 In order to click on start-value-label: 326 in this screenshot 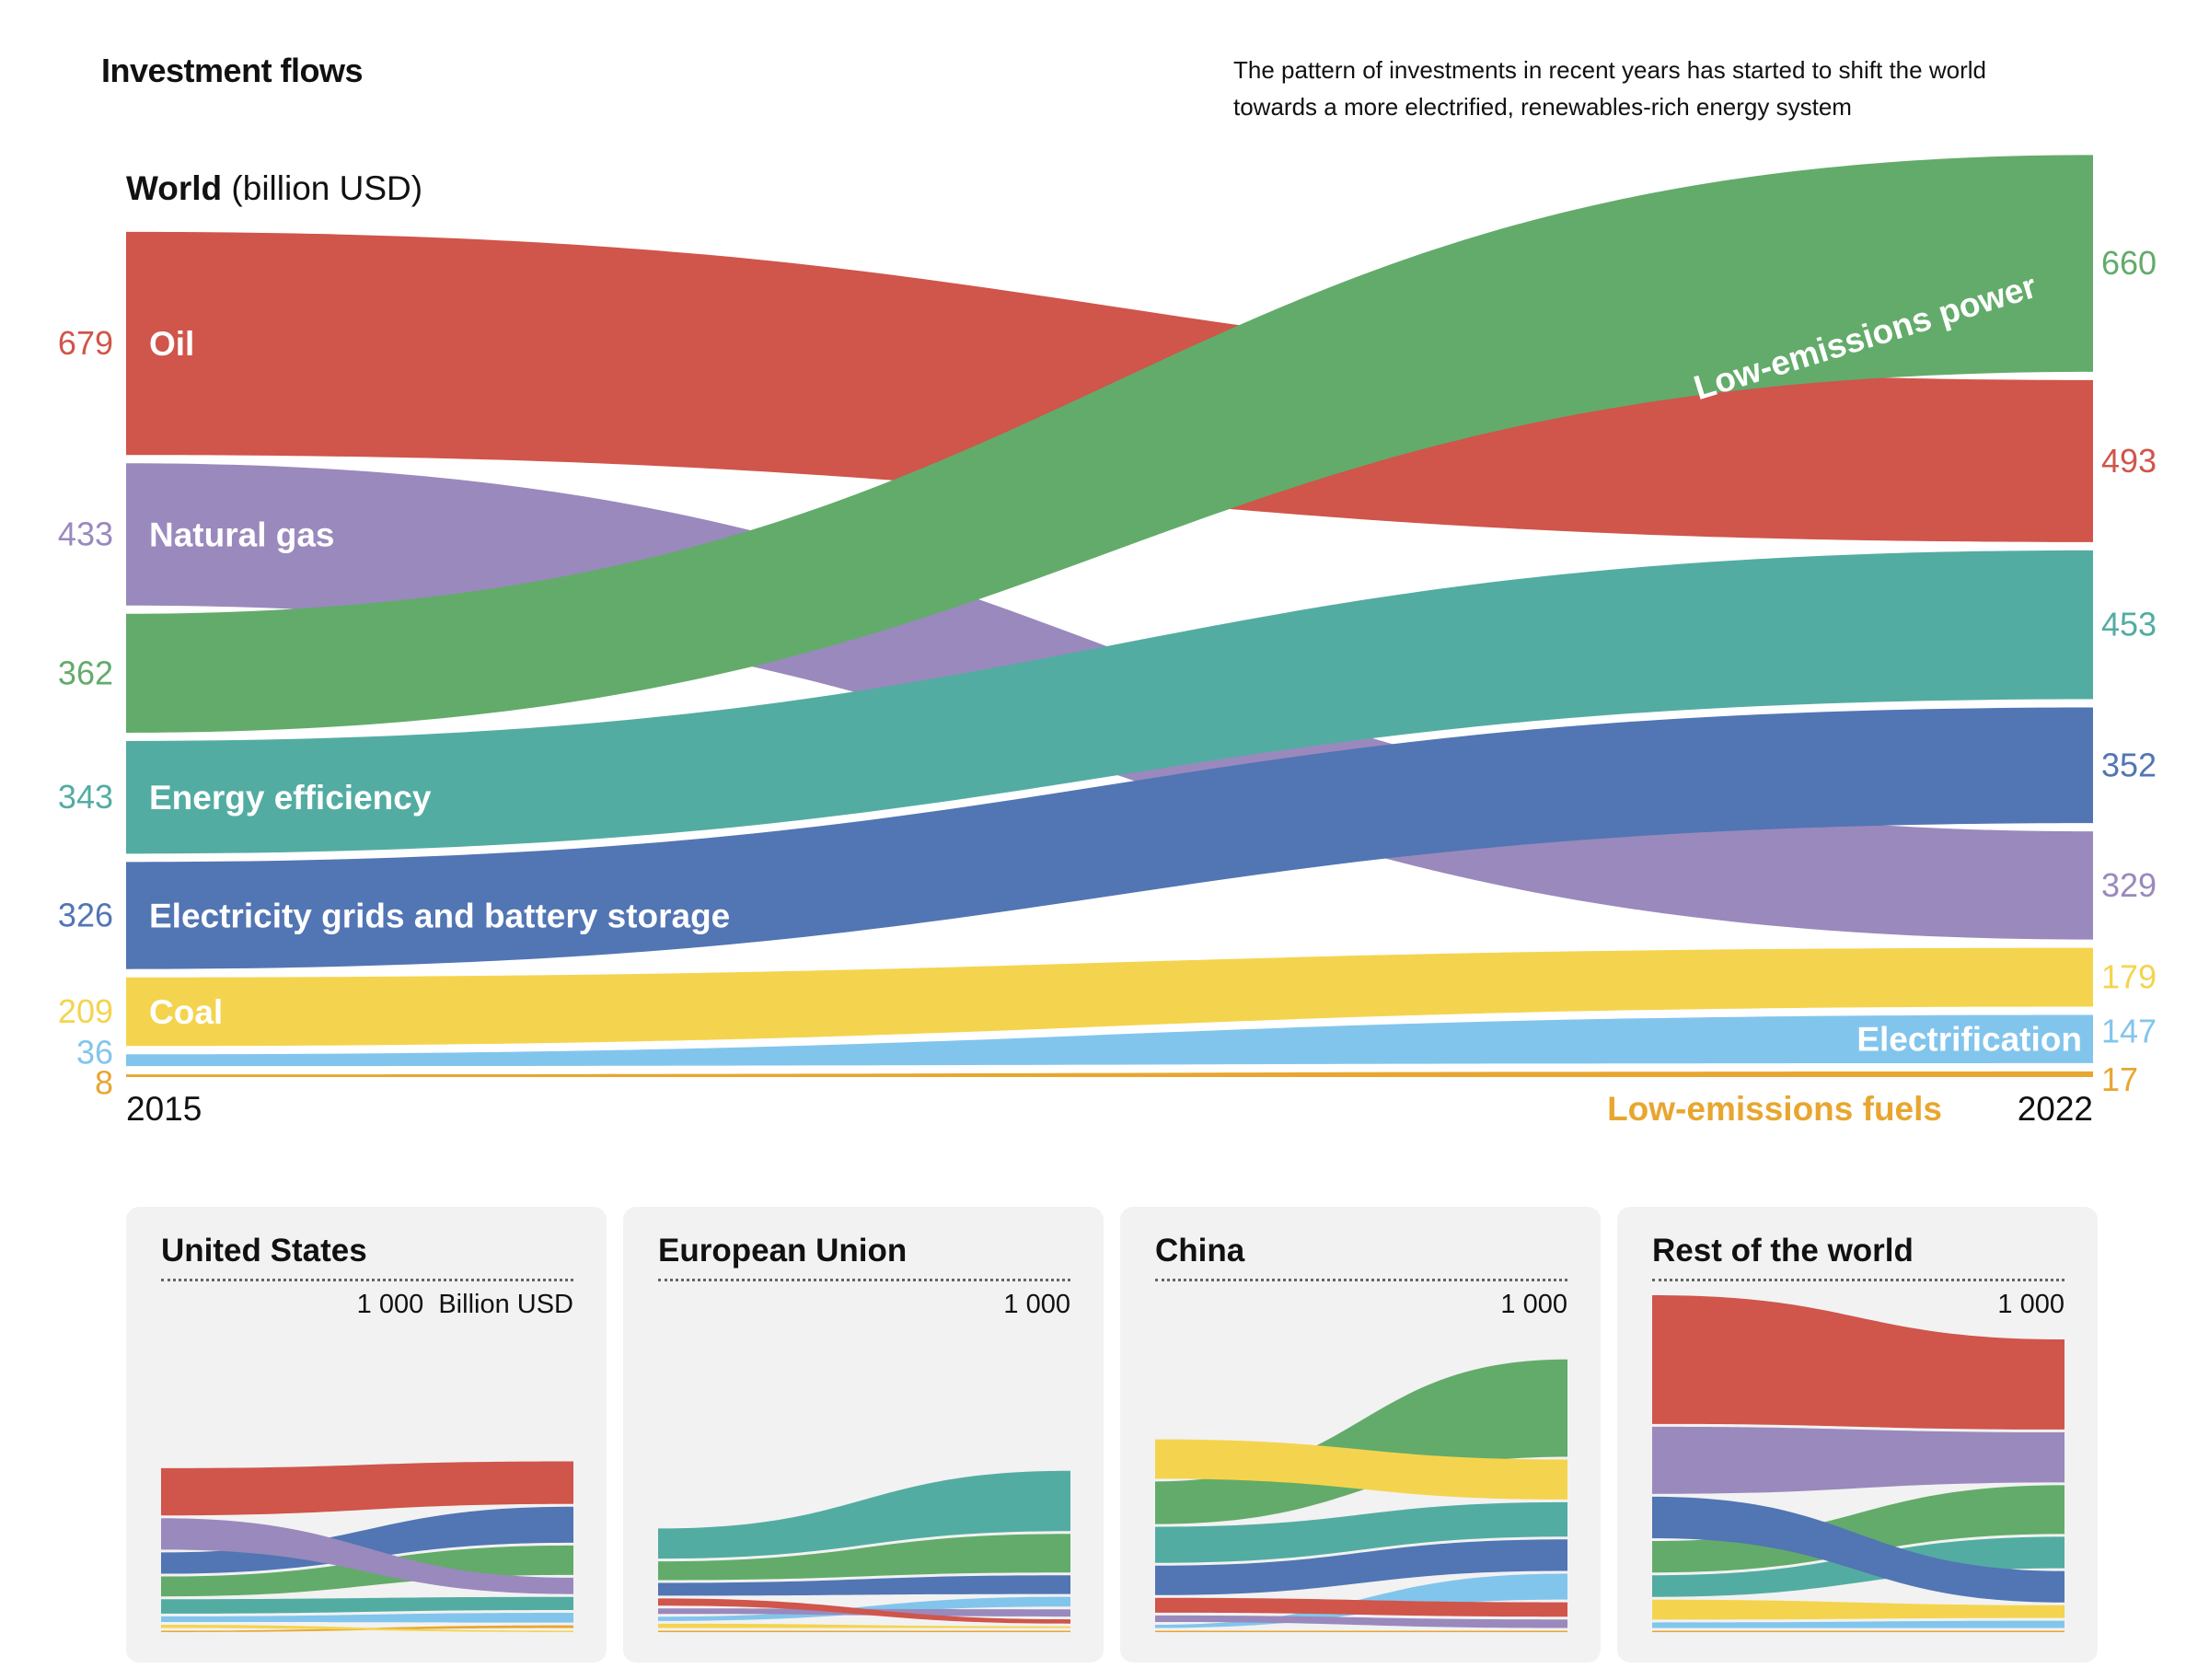, I will do `click(85, 915)`.